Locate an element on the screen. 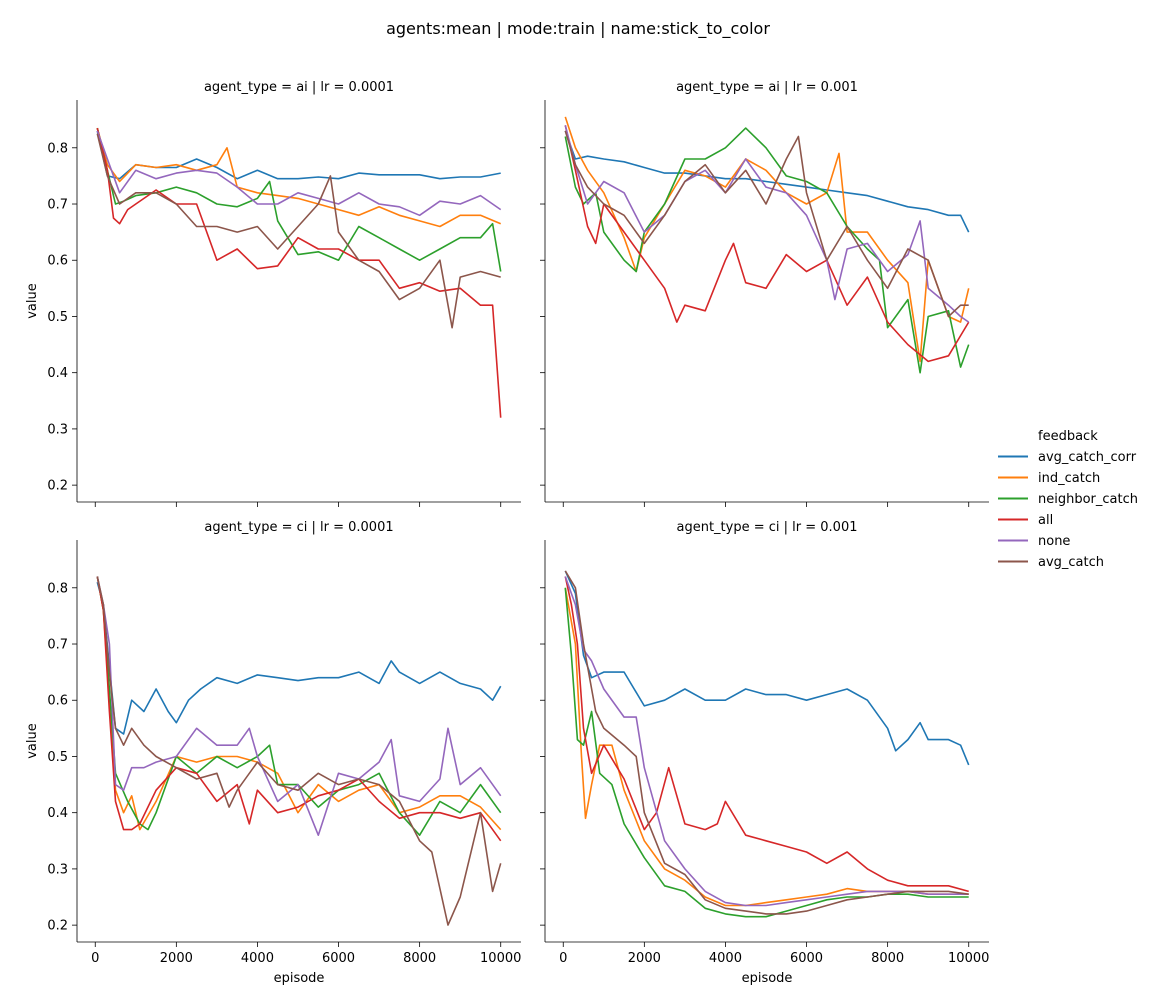  legend-item-avg-catch: avg_catch is located at coordinates (1051, 562).